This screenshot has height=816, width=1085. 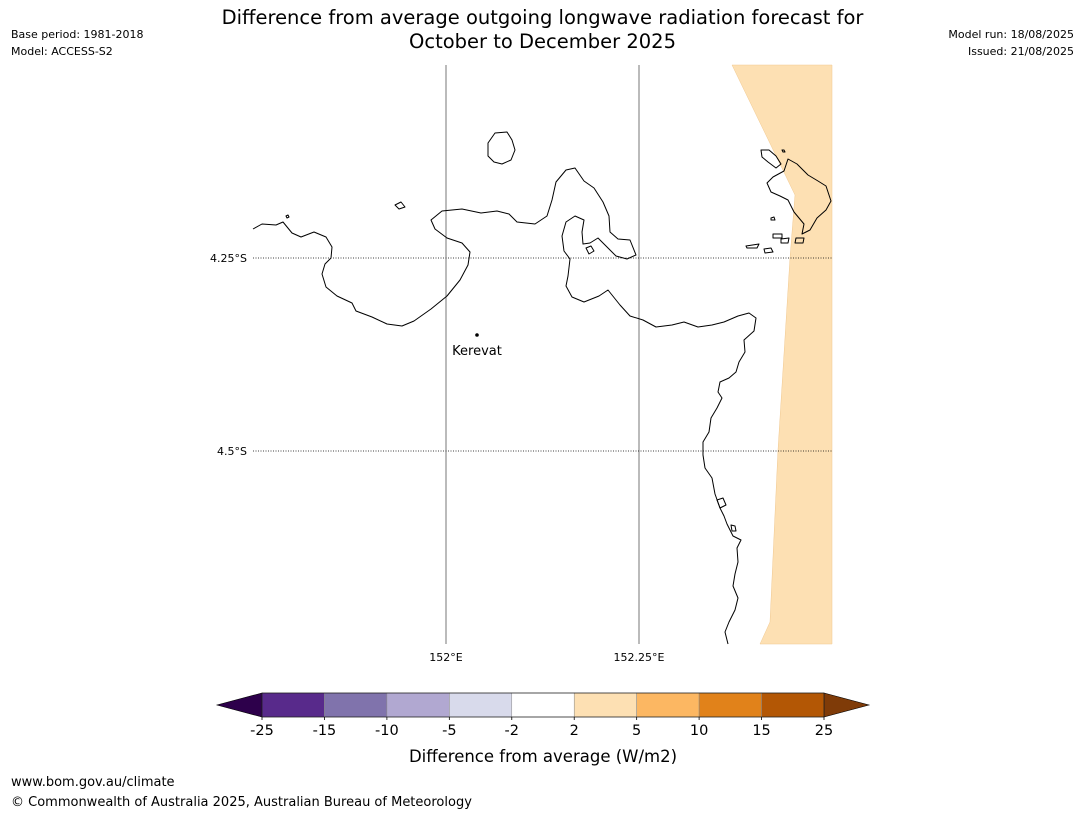 I want to click on colorbar-tick-label: 15, so click(x=761, y=731).